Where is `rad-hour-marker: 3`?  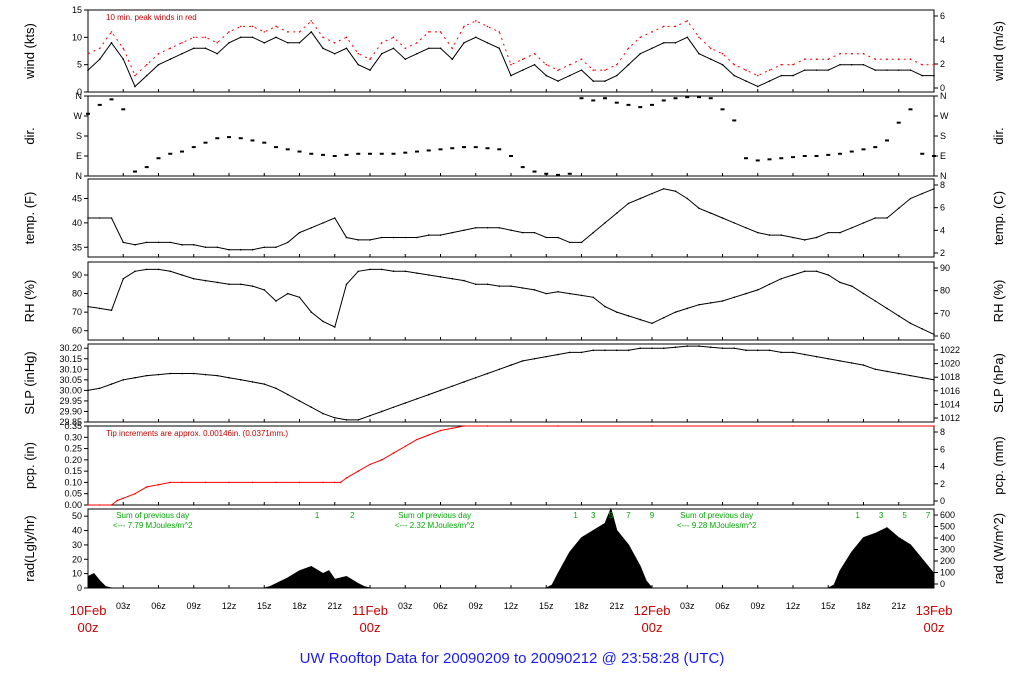
rad-hour-marker: 3 is located at coordinates (593, 515).